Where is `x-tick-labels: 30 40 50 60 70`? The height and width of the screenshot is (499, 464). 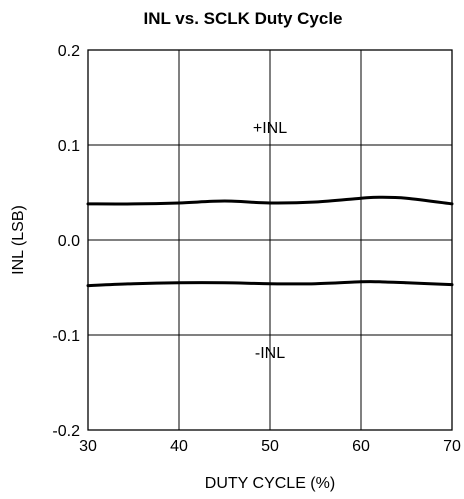
x-tick-labels: 30 40 50 60 70 is located at coordinates (270, 446).